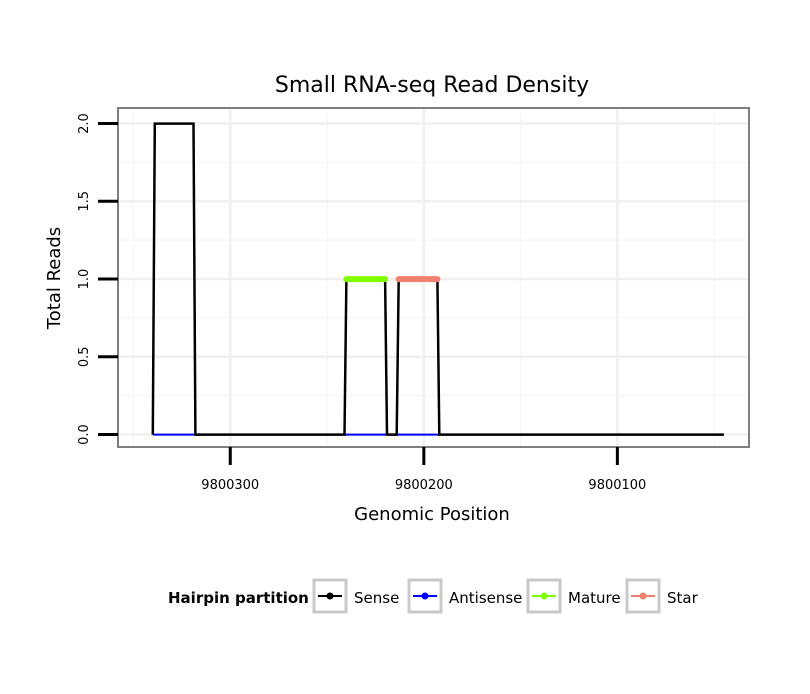  Describe the element at coordinates (84, 201) in the screenshot. I see `y-tick-label: 1.5` at that location.